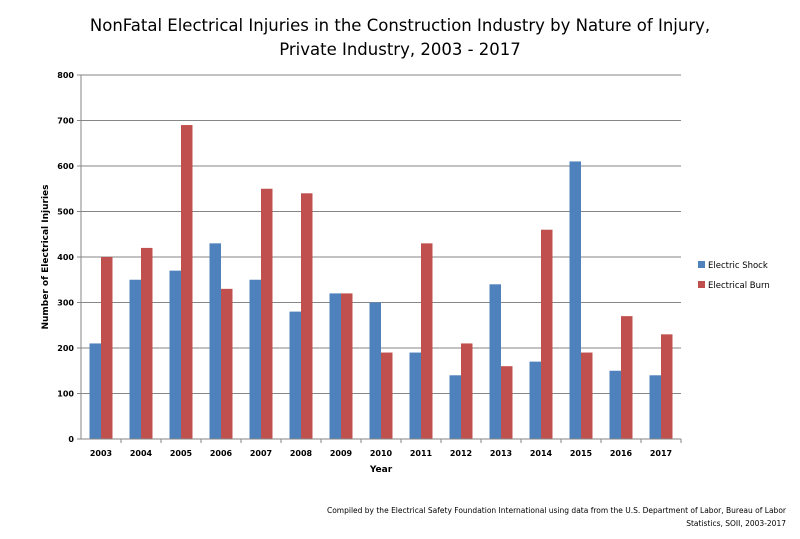 Image resolution: width=800 pixels, height=539 pixels. I want to click on x-tick-label: 2009, so click(341, 453).